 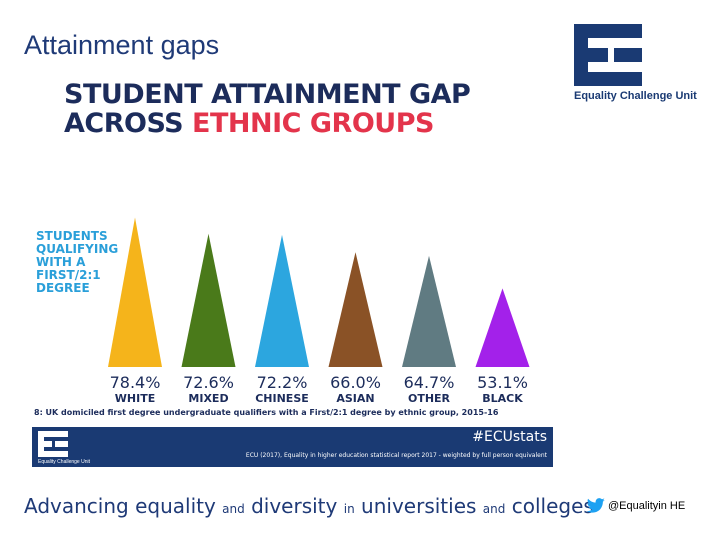 What do you see at coordinates (63, 288) in the screenshot?
I see `qualifying-label-line-5: DEGREE` at bounding box center [63, 288].